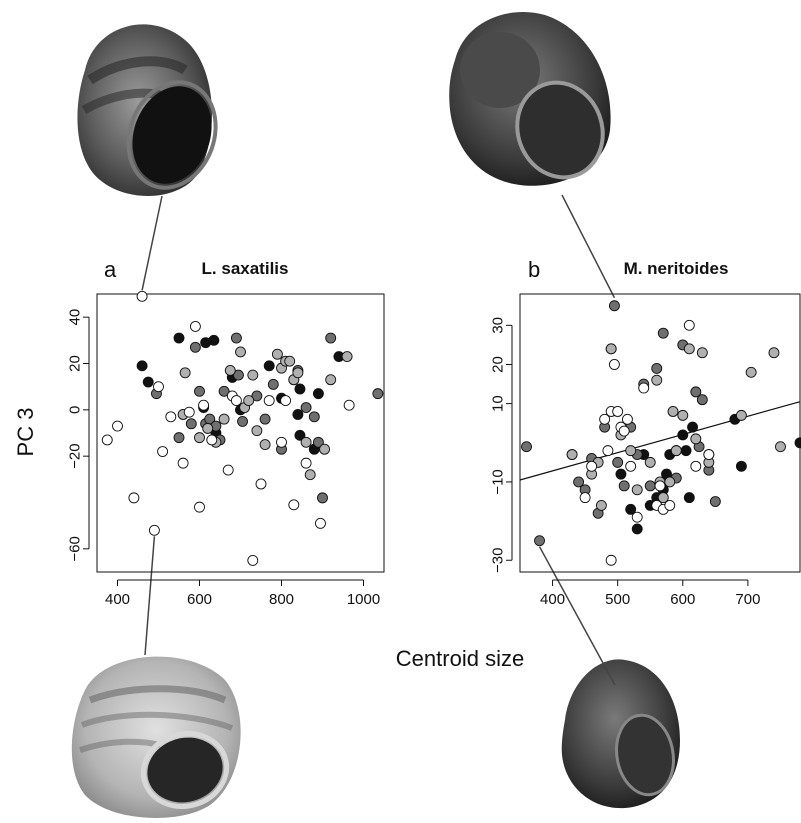  I want to click on points-b, so click(661, 433).